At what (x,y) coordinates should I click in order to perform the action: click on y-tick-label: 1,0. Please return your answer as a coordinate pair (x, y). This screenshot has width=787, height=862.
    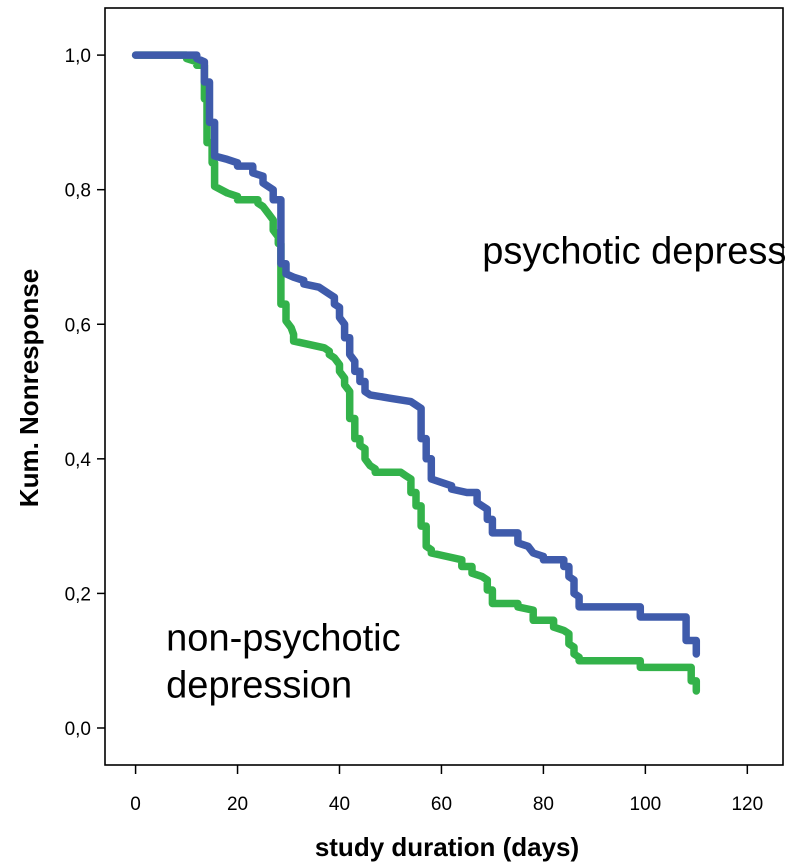
    Looking at the image, I should click on (78, 56).